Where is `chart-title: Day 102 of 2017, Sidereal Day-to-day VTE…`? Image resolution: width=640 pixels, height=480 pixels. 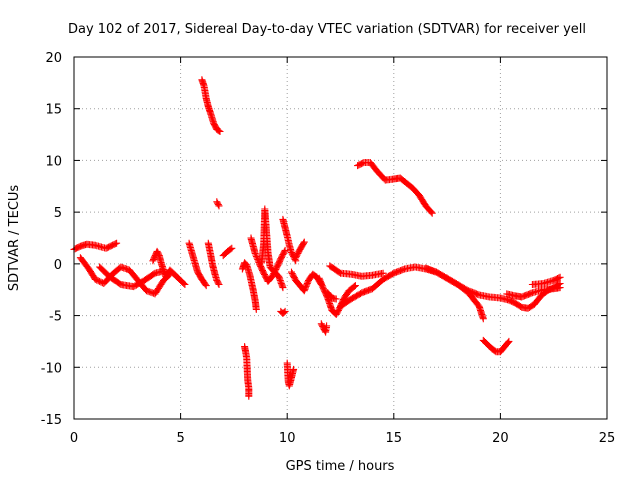 chart-title: Day 102 of 2017, Sidereal Day-to-day VTE… is located at coordinates (327, 29).